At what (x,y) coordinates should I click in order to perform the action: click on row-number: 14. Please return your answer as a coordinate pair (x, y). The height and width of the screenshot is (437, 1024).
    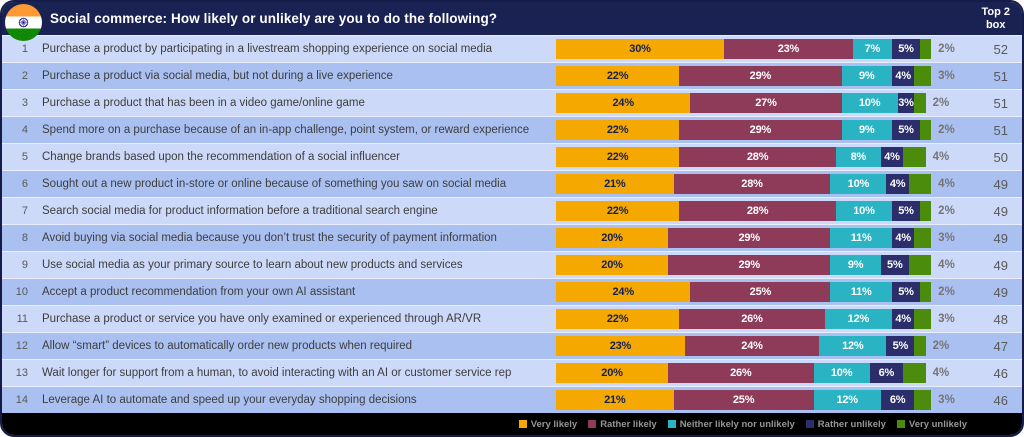
    Looking at the image, I should click on (21, 400).